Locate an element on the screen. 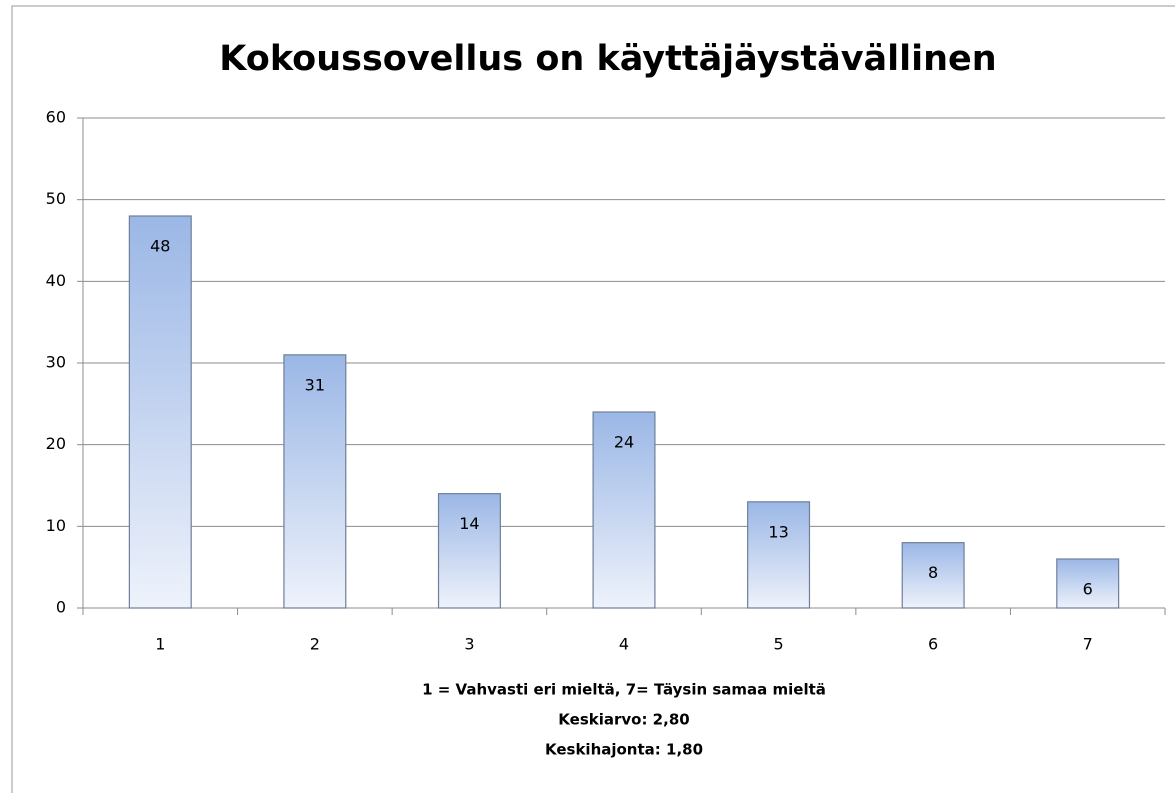 The width and height of the screenshot is (1175, 793). data-label: 6 is located at coordinates (1088, 589).